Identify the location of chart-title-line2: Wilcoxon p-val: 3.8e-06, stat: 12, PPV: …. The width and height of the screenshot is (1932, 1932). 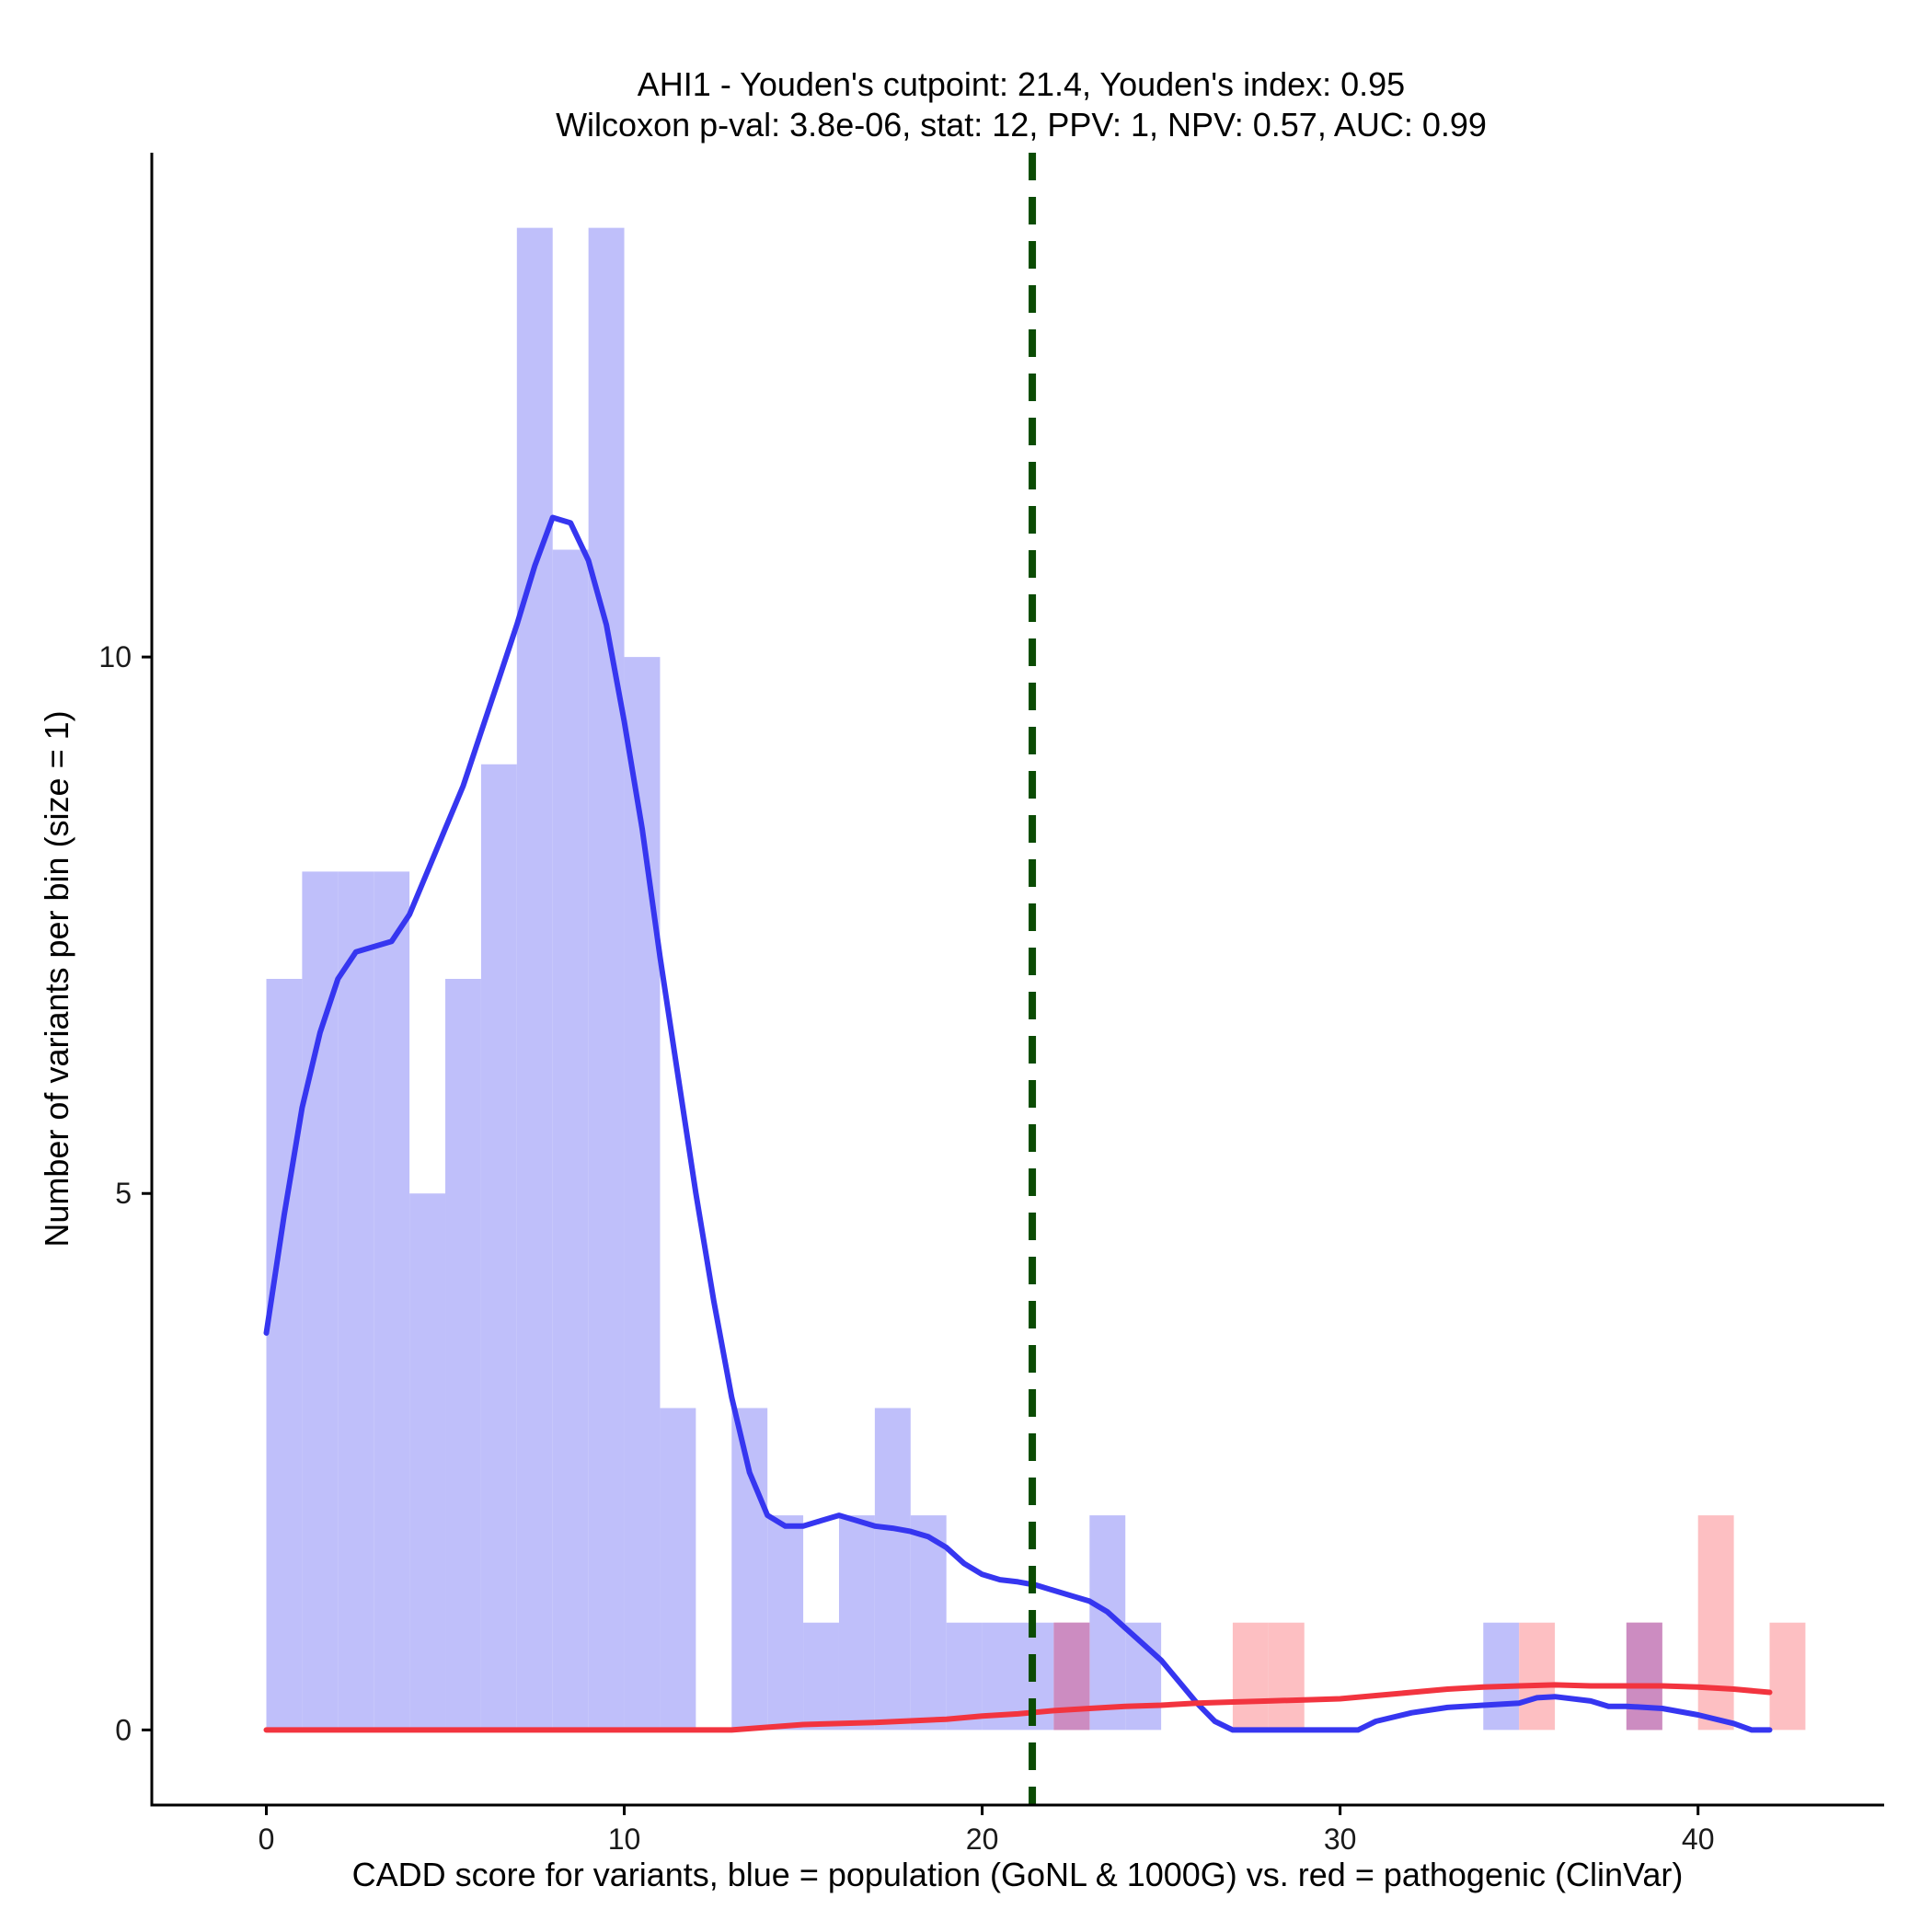
(1021, 125).